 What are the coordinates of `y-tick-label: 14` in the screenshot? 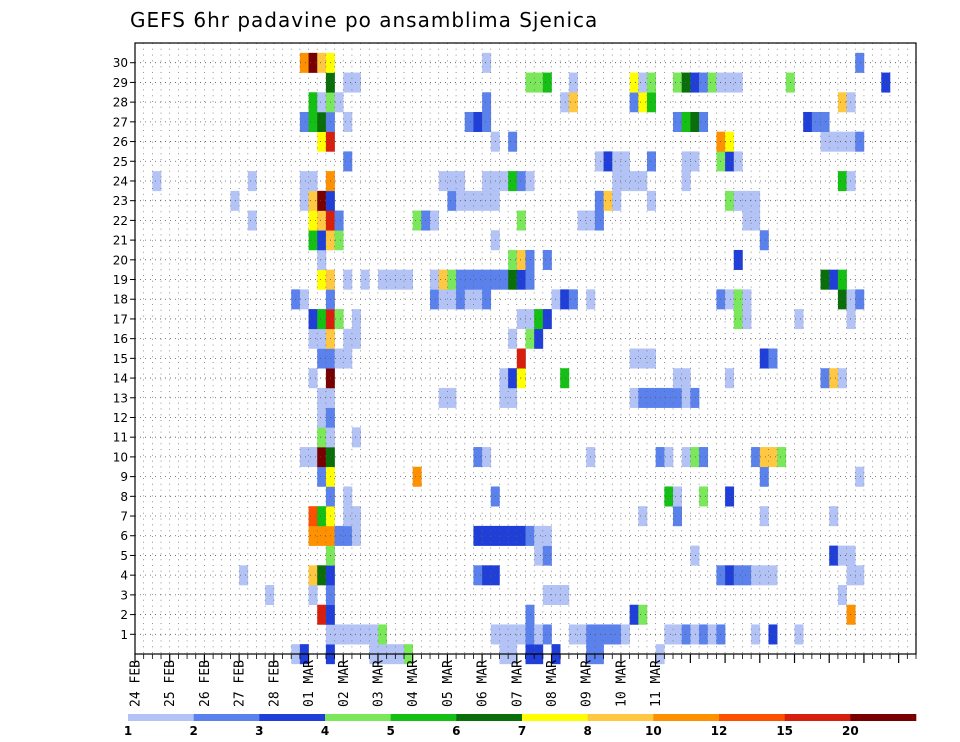 It's located at (120, 379).